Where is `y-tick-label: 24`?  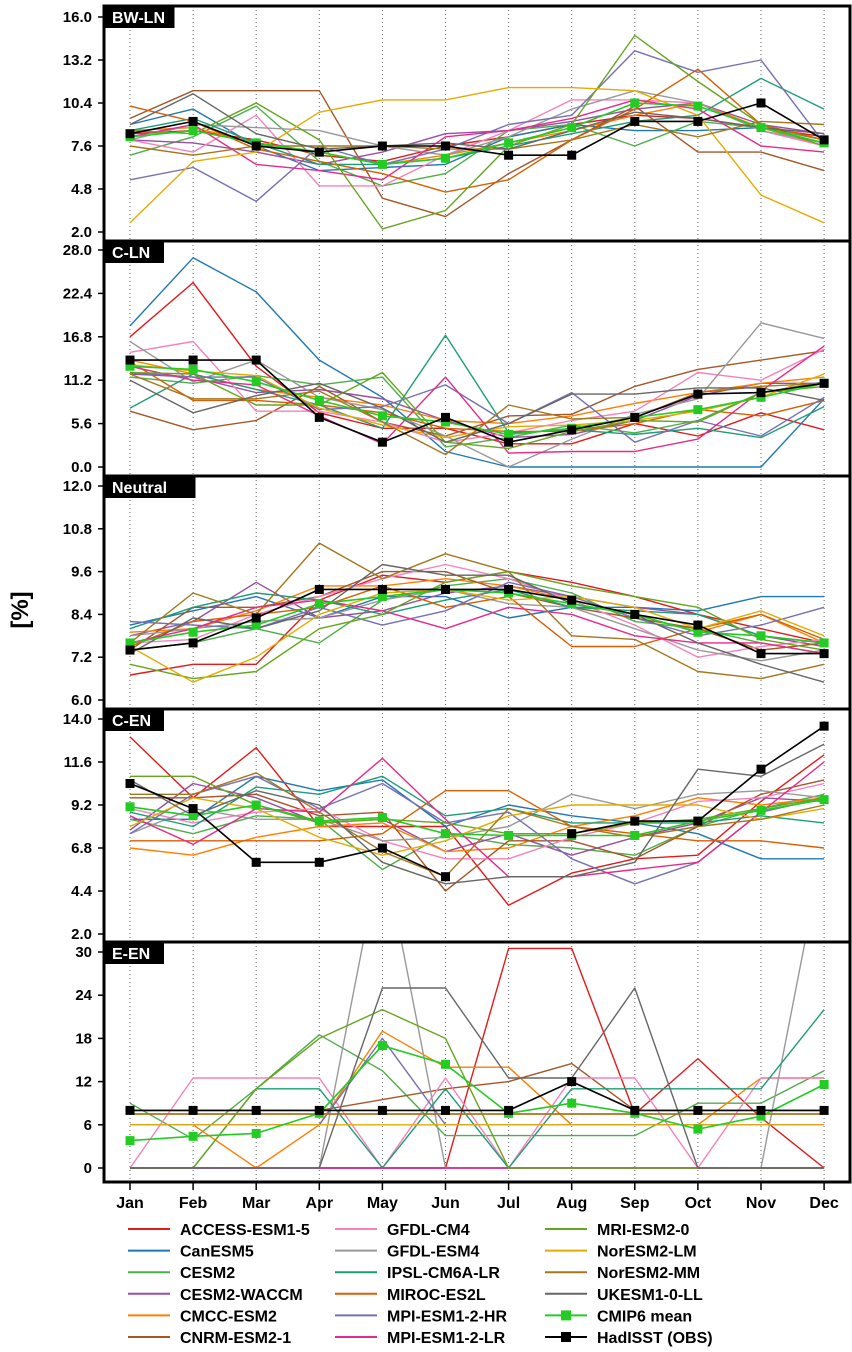 y-tick-label: 24 is located at coordinates (83, 995).